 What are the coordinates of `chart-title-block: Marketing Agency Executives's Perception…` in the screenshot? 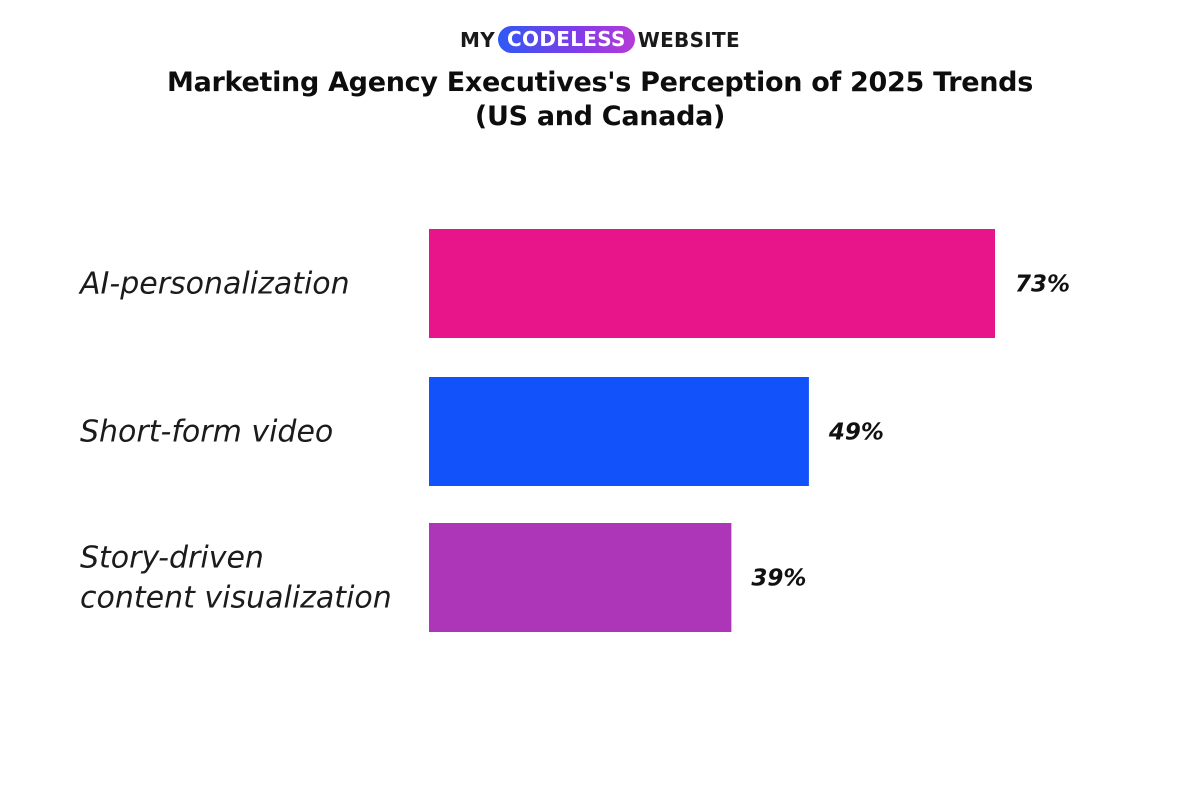 It's located at (600, 100).